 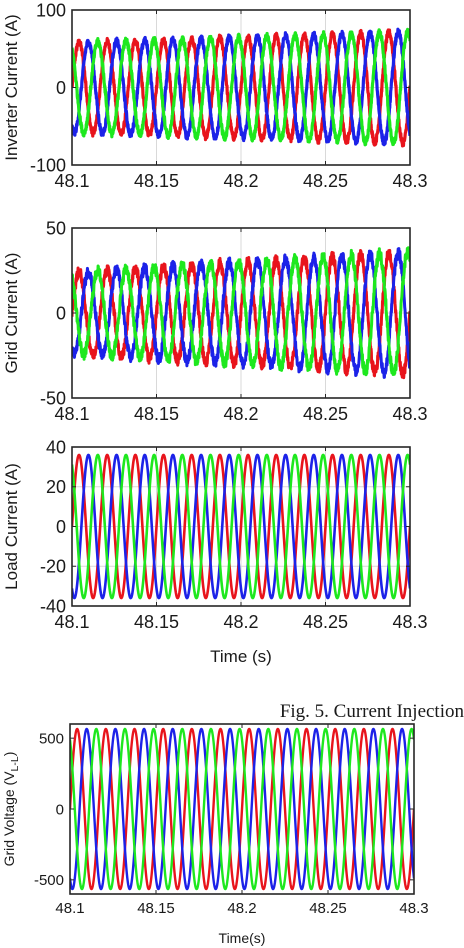 What do you see at coordinates (53, 398) in the screenshot?
I see `y-tick-label: -50` at bounding box center [53, 398].